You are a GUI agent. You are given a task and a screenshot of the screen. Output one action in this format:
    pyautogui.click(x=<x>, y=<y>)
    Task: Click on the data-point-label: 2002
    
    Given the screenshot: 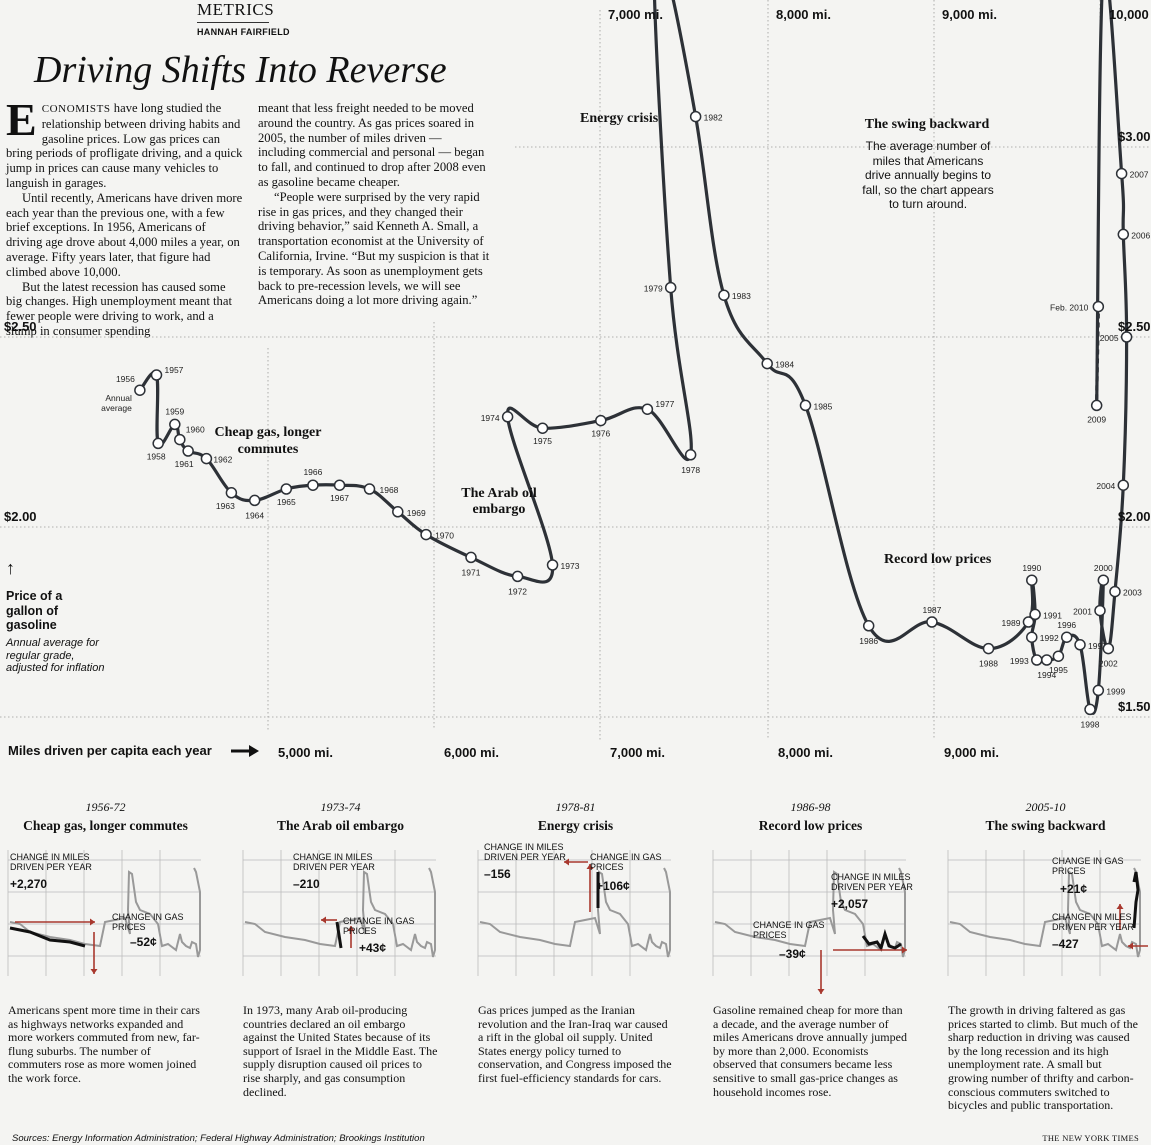 What is the action you would take?
    pyautogui.click(x=1108, y=664)
    